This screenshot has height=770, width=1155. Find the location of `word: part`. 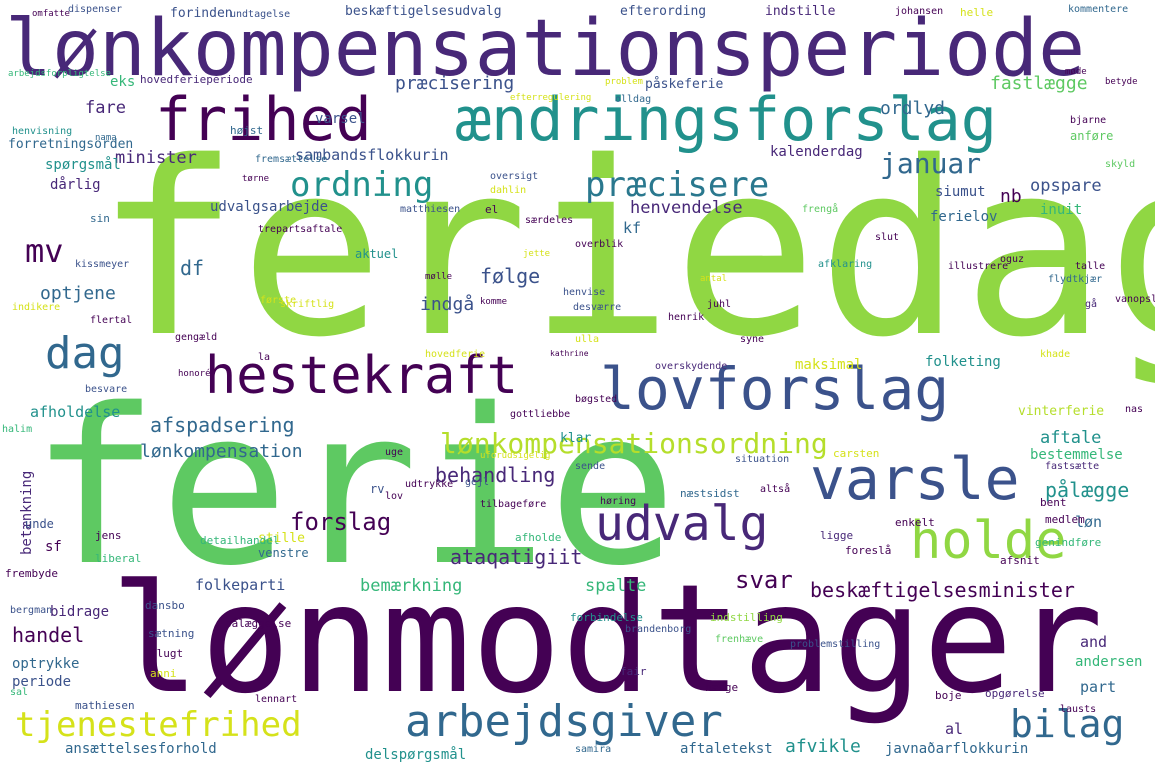

word: part is located at coordinates (1098, 687).